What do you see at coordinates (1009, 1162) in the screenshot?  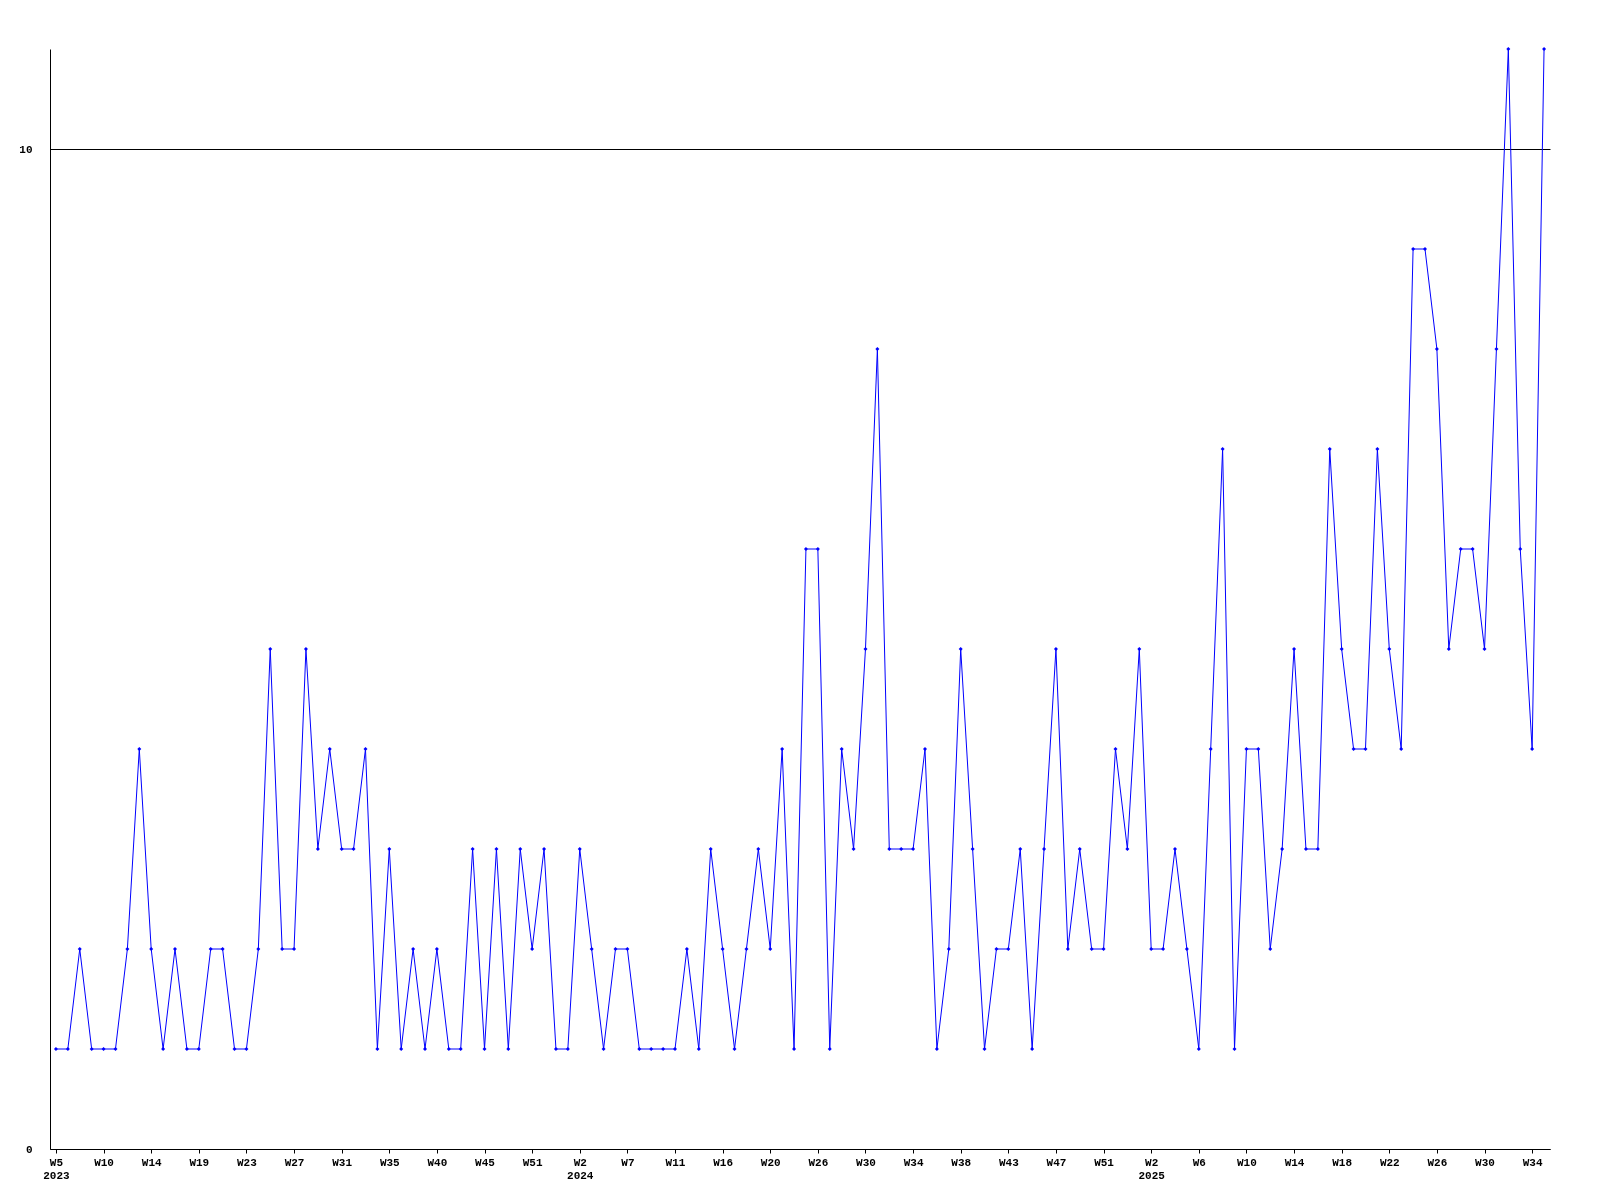 I see `x-tick-label: W43` at bounding box center [1009, 1162].